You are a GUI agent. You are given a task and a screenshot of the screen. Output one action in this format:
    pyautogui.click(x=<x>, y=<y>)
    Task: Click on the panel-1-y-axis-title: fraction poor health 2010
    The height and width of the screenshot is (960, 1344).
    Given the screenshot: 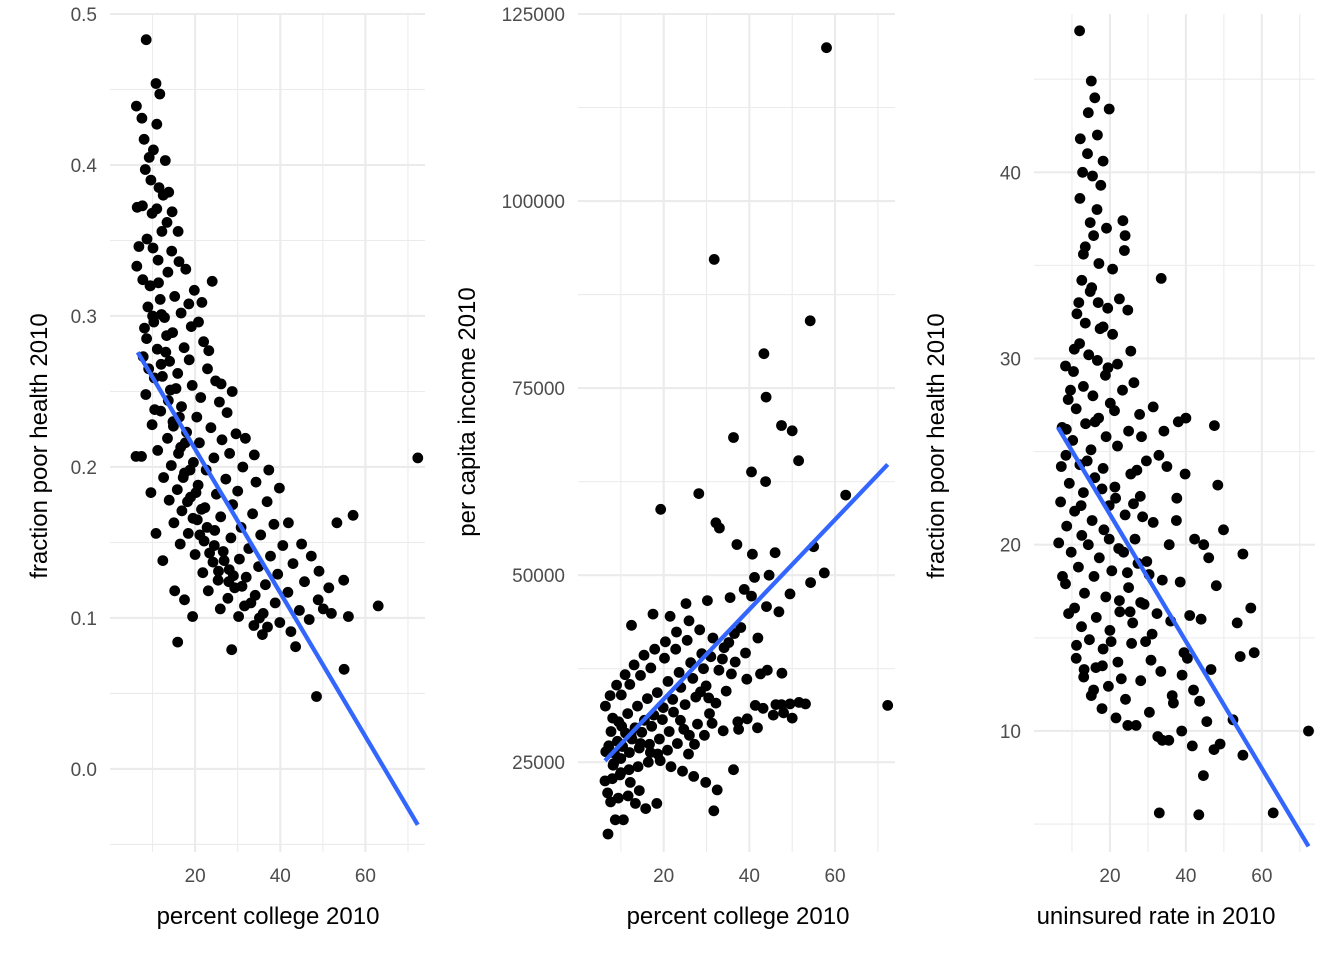 What is the action you would take?
    pyautogui.click(x=39, y=446)
    